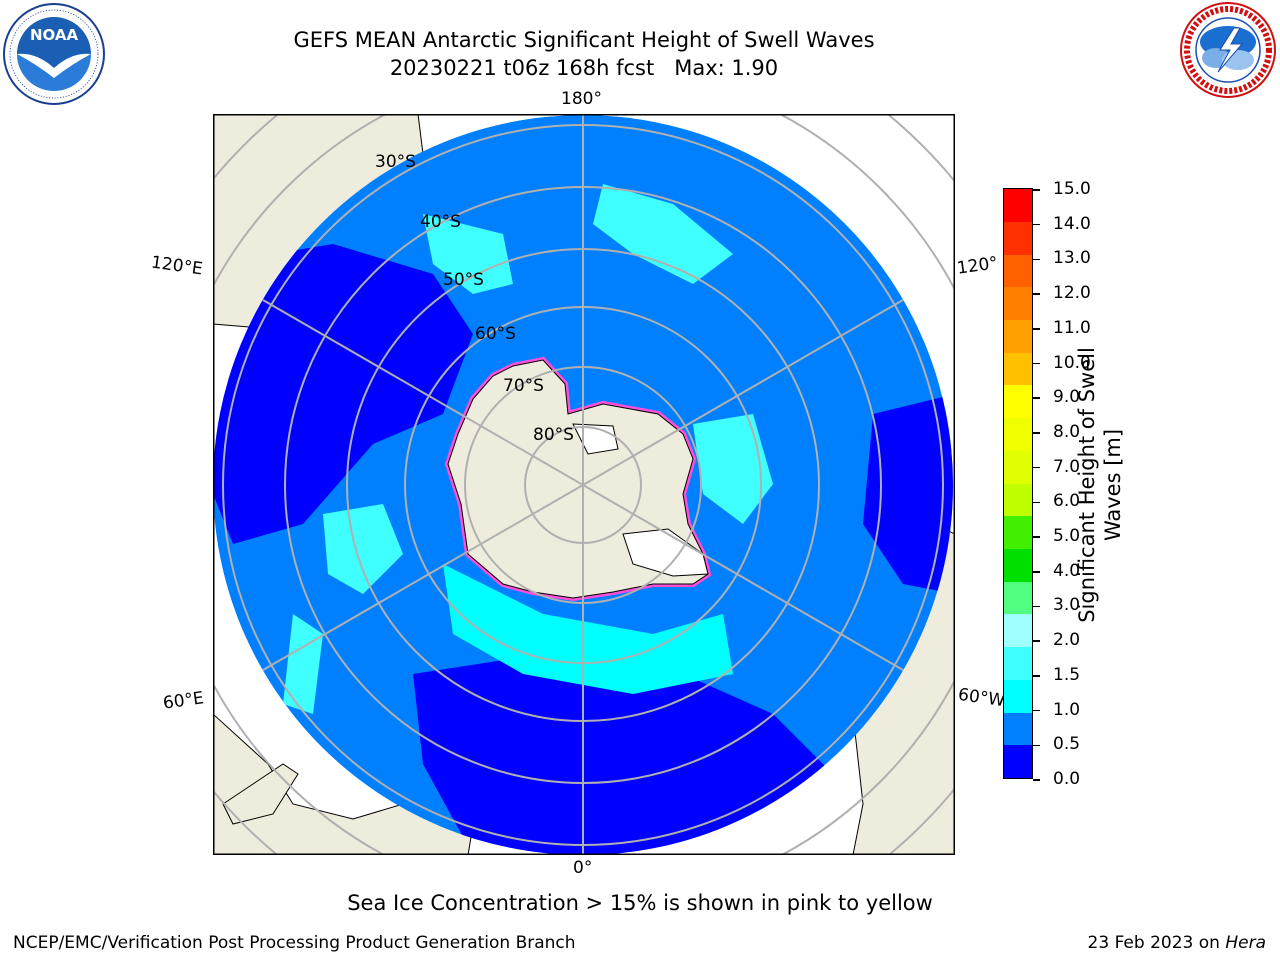 This screenshot has height=960, width=1280. Describe the element at coordinates (623, 754) in the screenshot. I see `swell-low-atlantic` at that location.